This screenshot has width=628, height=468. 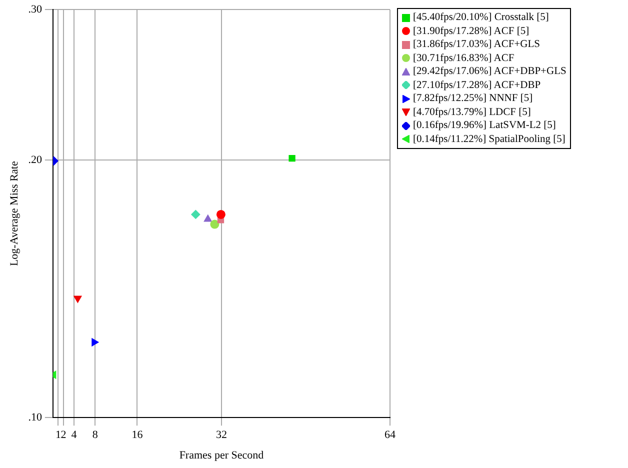 What do you see at coordinates (476, 44) in the screenshot?
I see `legend-label: [31.86fps/17.03%] ACF+GLS` at bounding box center [476, 44].